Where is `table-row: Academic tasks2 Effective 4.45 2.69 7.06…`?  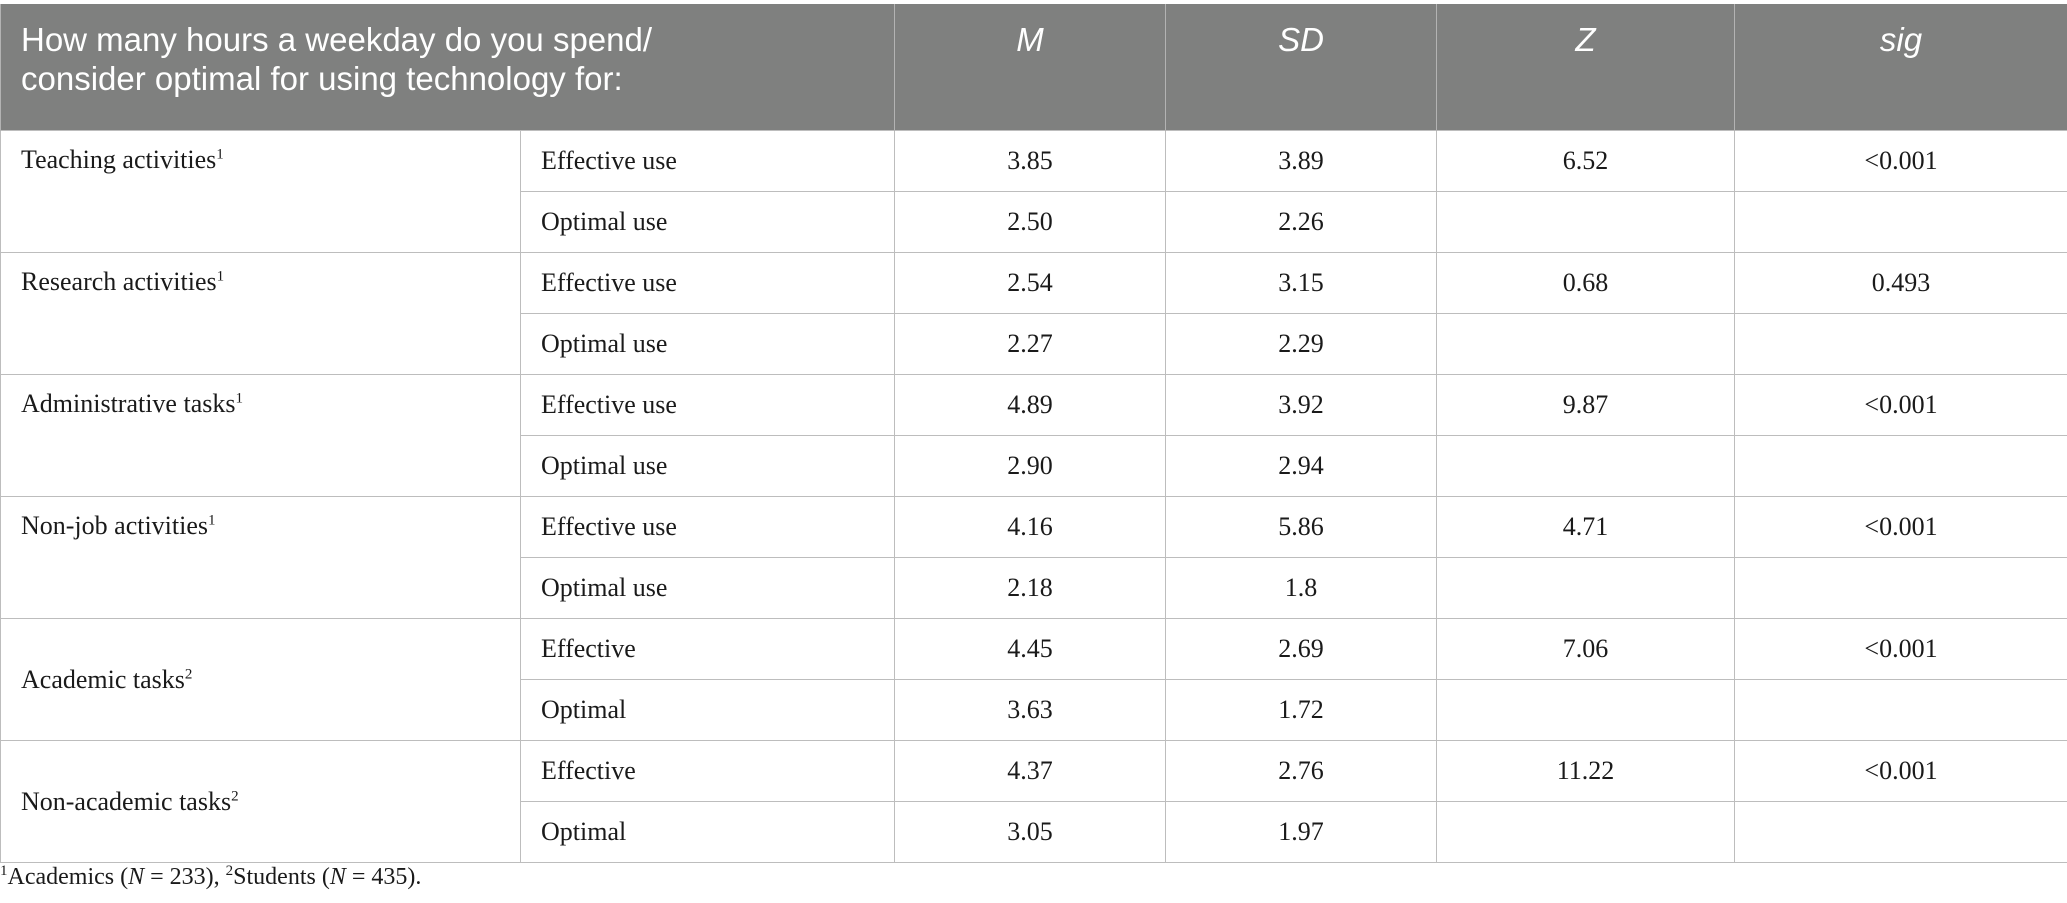 table-row: Academic tasks2 Effective 4.45 2.69 7.06… is located at coordinates (1033, 679).